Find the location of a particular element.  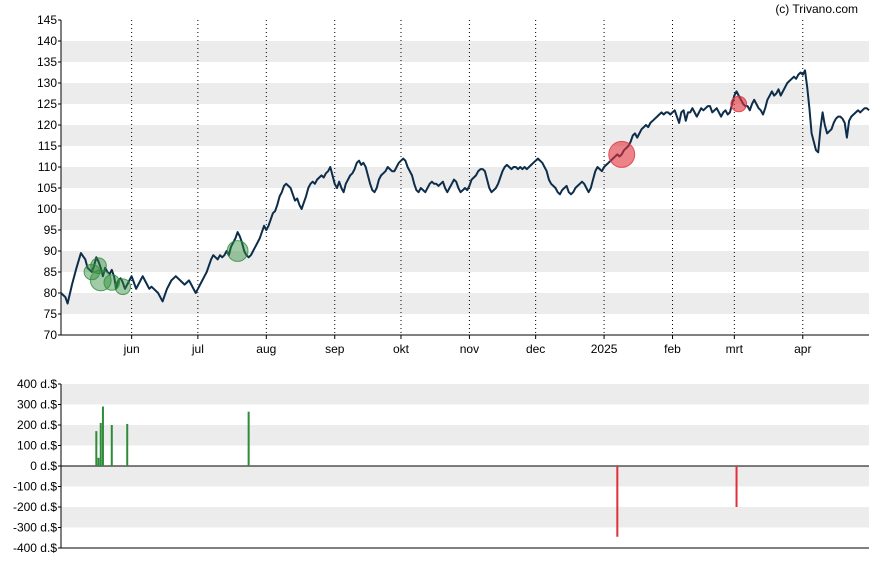

y-tick-label: 90 is located at coordinates (51, 251).